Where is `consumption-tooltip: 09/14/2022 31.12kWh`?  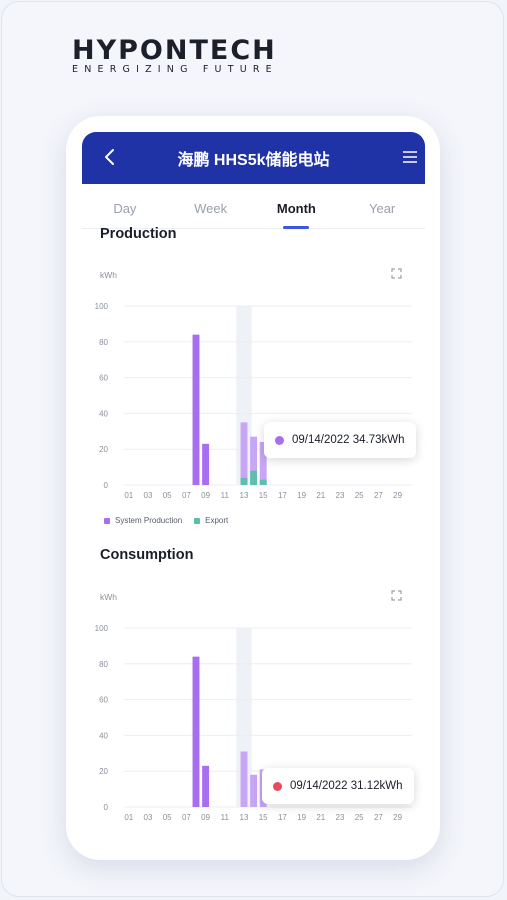 consumption-tooltip: 09/14/2022 31.12kWh is located at coordinates (338, 786).